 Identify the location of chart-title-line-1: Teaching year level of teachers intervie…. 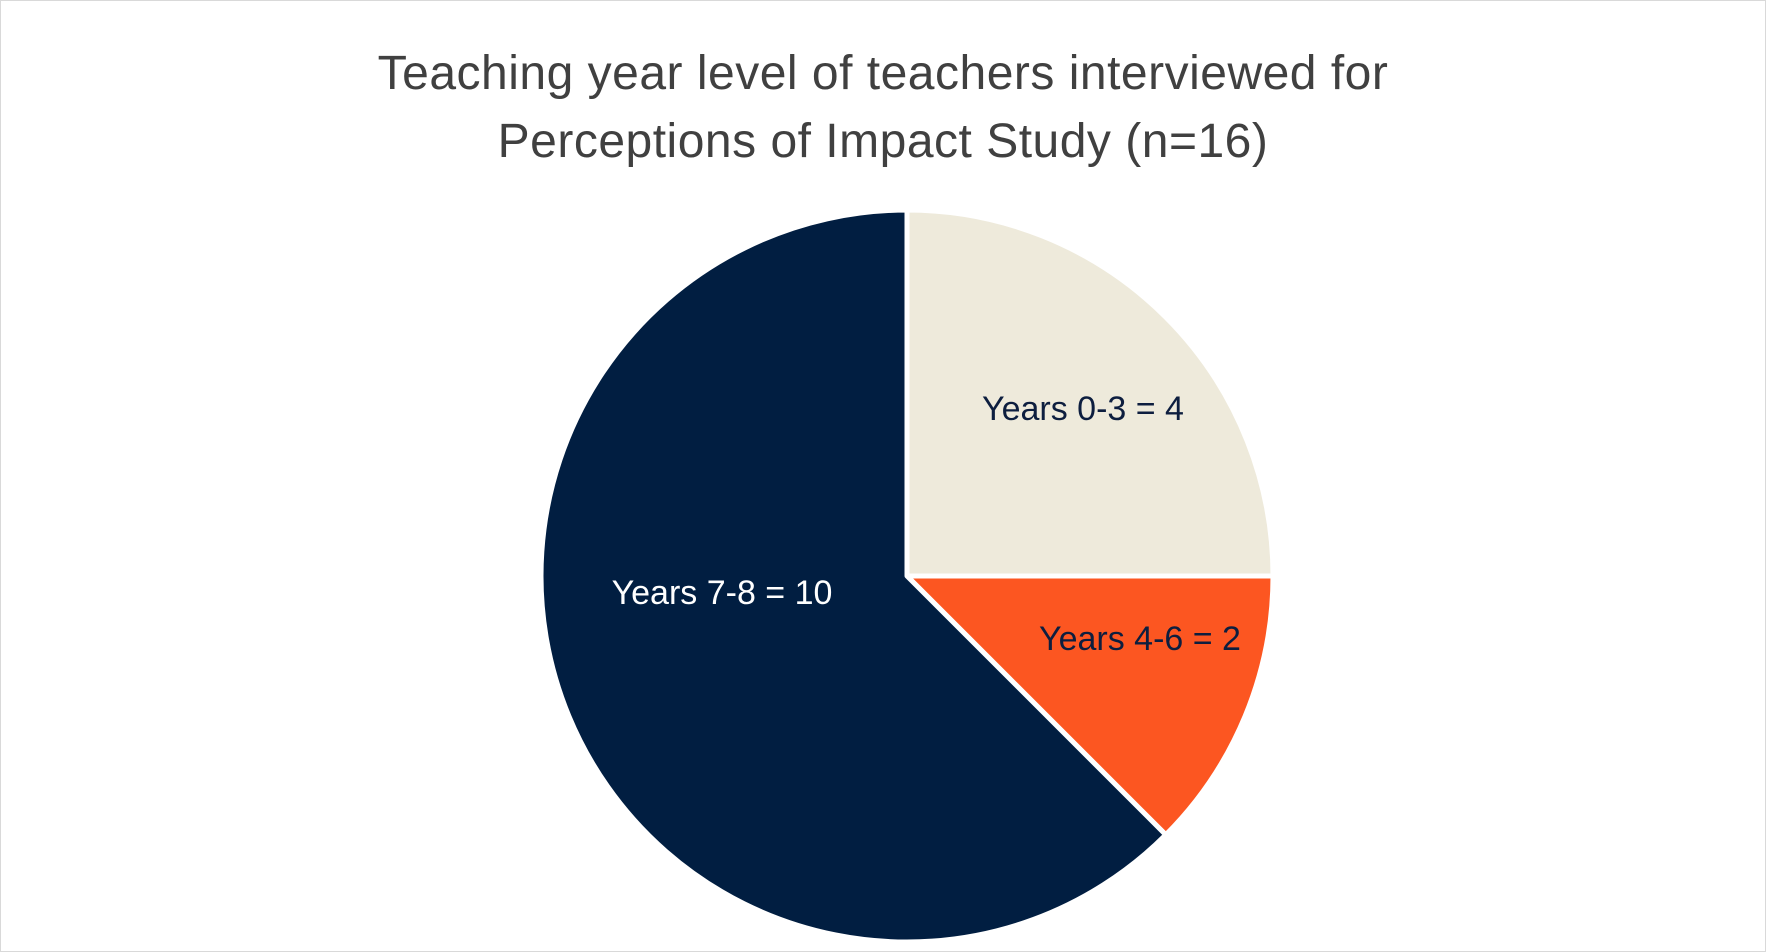
(883, 73).